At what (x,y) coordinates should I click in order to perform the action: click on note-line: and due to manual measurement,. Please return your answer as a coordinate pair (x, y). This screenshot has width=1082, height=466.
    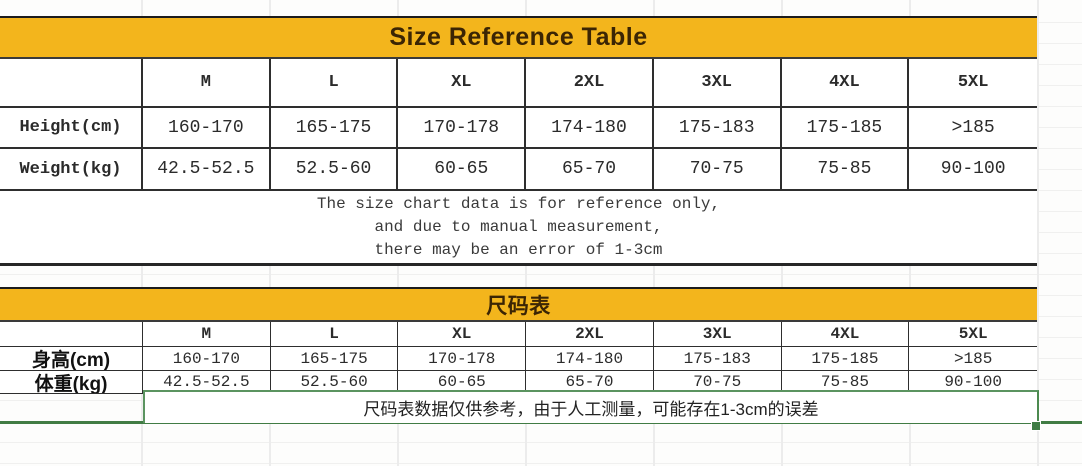
    Looking at the image, I should click on (518, 226).